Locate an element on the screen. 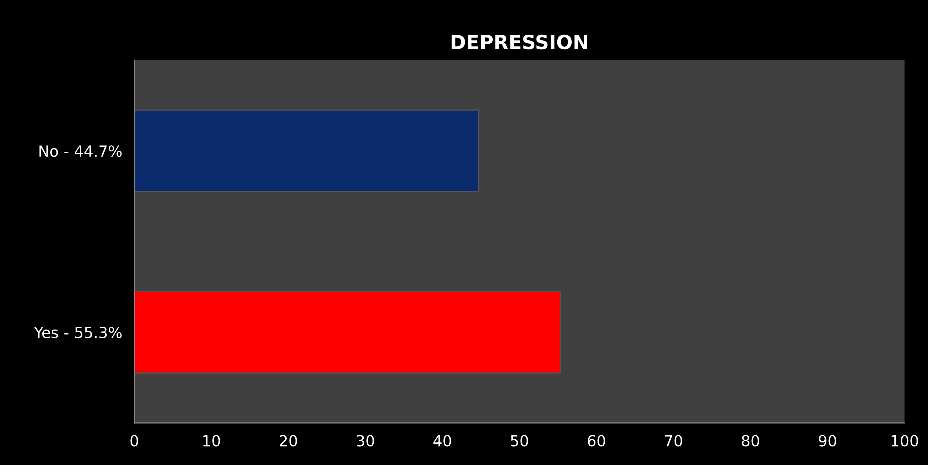  x-tick-label: 40 is located at coordinates (443, 441).